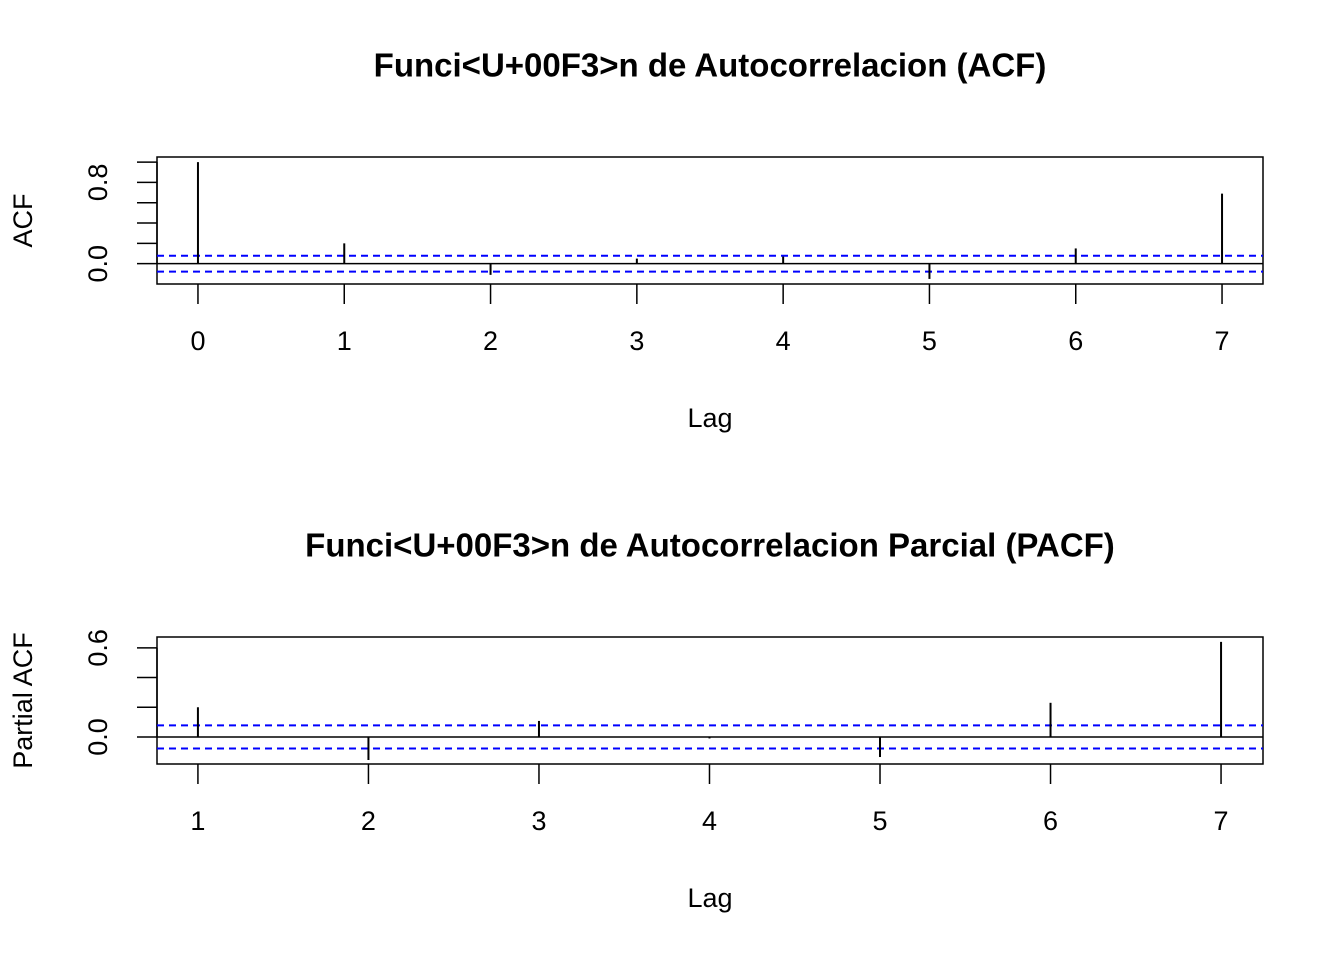 This screenshot has width=1344, height=960. I want to click on x-tick-label: 0, so click(197, 341).